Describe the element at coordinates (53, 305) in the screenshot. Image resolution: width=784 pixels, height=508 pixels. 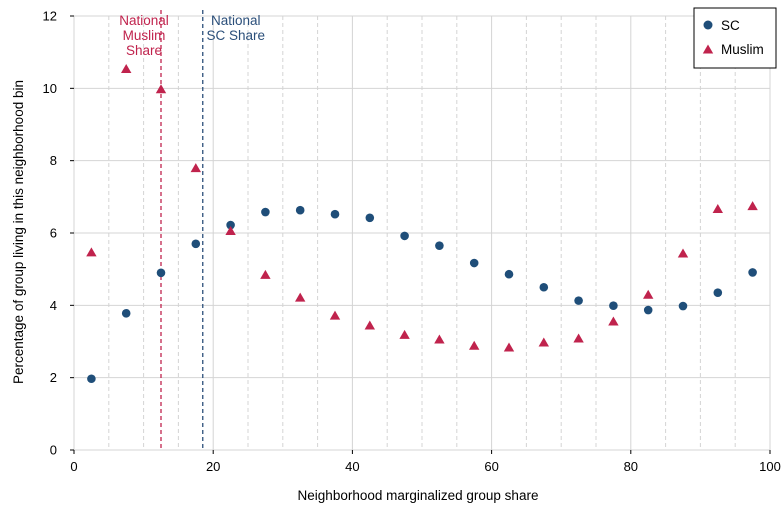
I see `y-tick-label: 4` at that location.